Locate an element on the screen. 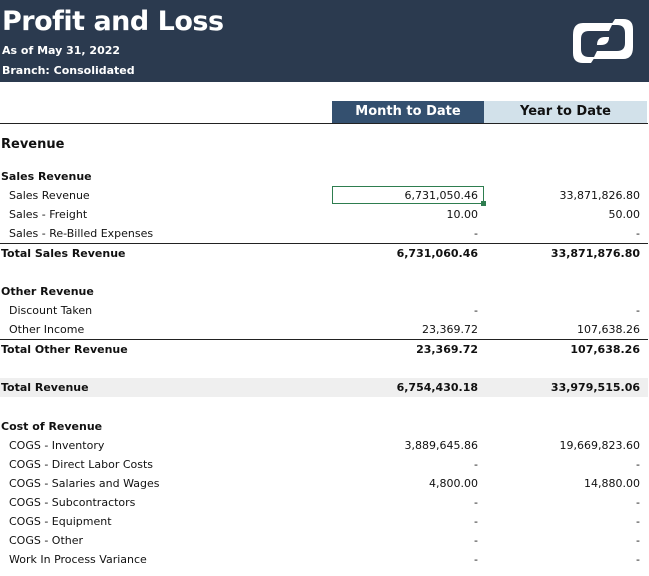 This screenshot has width=649, height=576. fill-handle is located at coordinates (483, 203).